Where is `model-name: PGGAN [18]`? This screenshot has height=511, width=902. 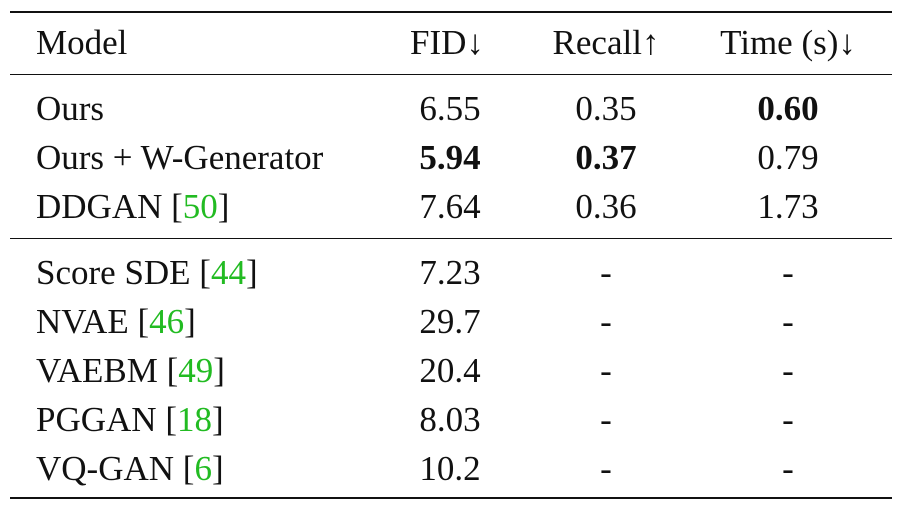 model-name: PGGAN [18] is located at coordinates (130, 420).